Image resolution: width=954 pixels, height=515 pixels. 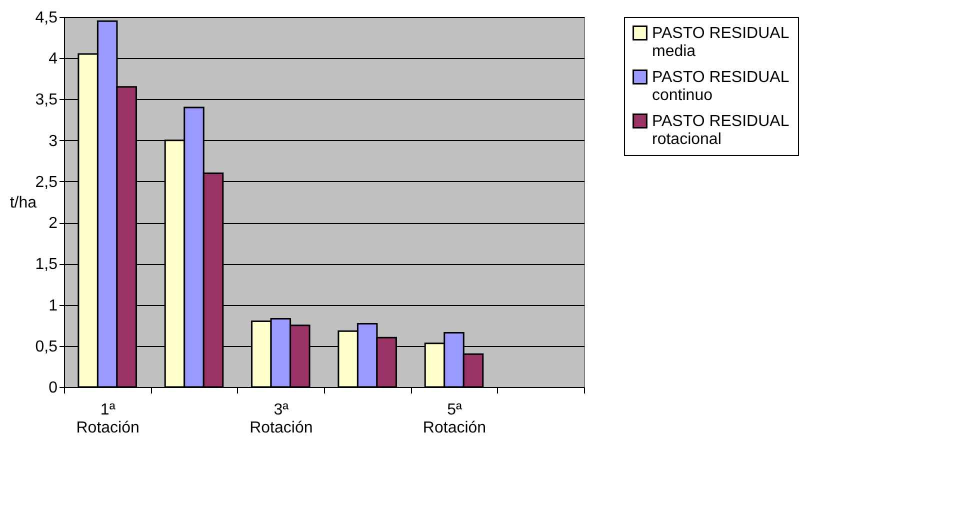 What do you see at coordinates (721, 42) in the screenshot?
I see `legend-label: PASTO RESIDUAL media` at bounding box center [721, 42].